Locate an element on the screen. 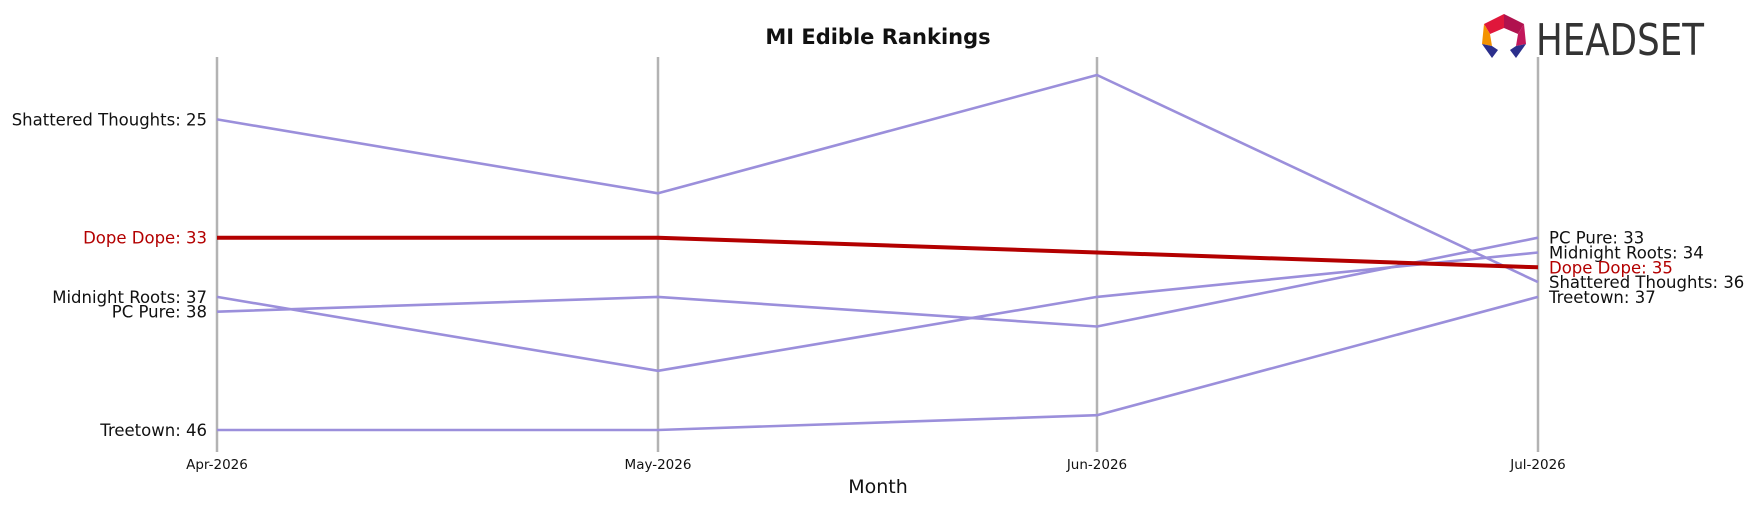  left-label: Treetown: 46 is located at coordinates (153, 430).